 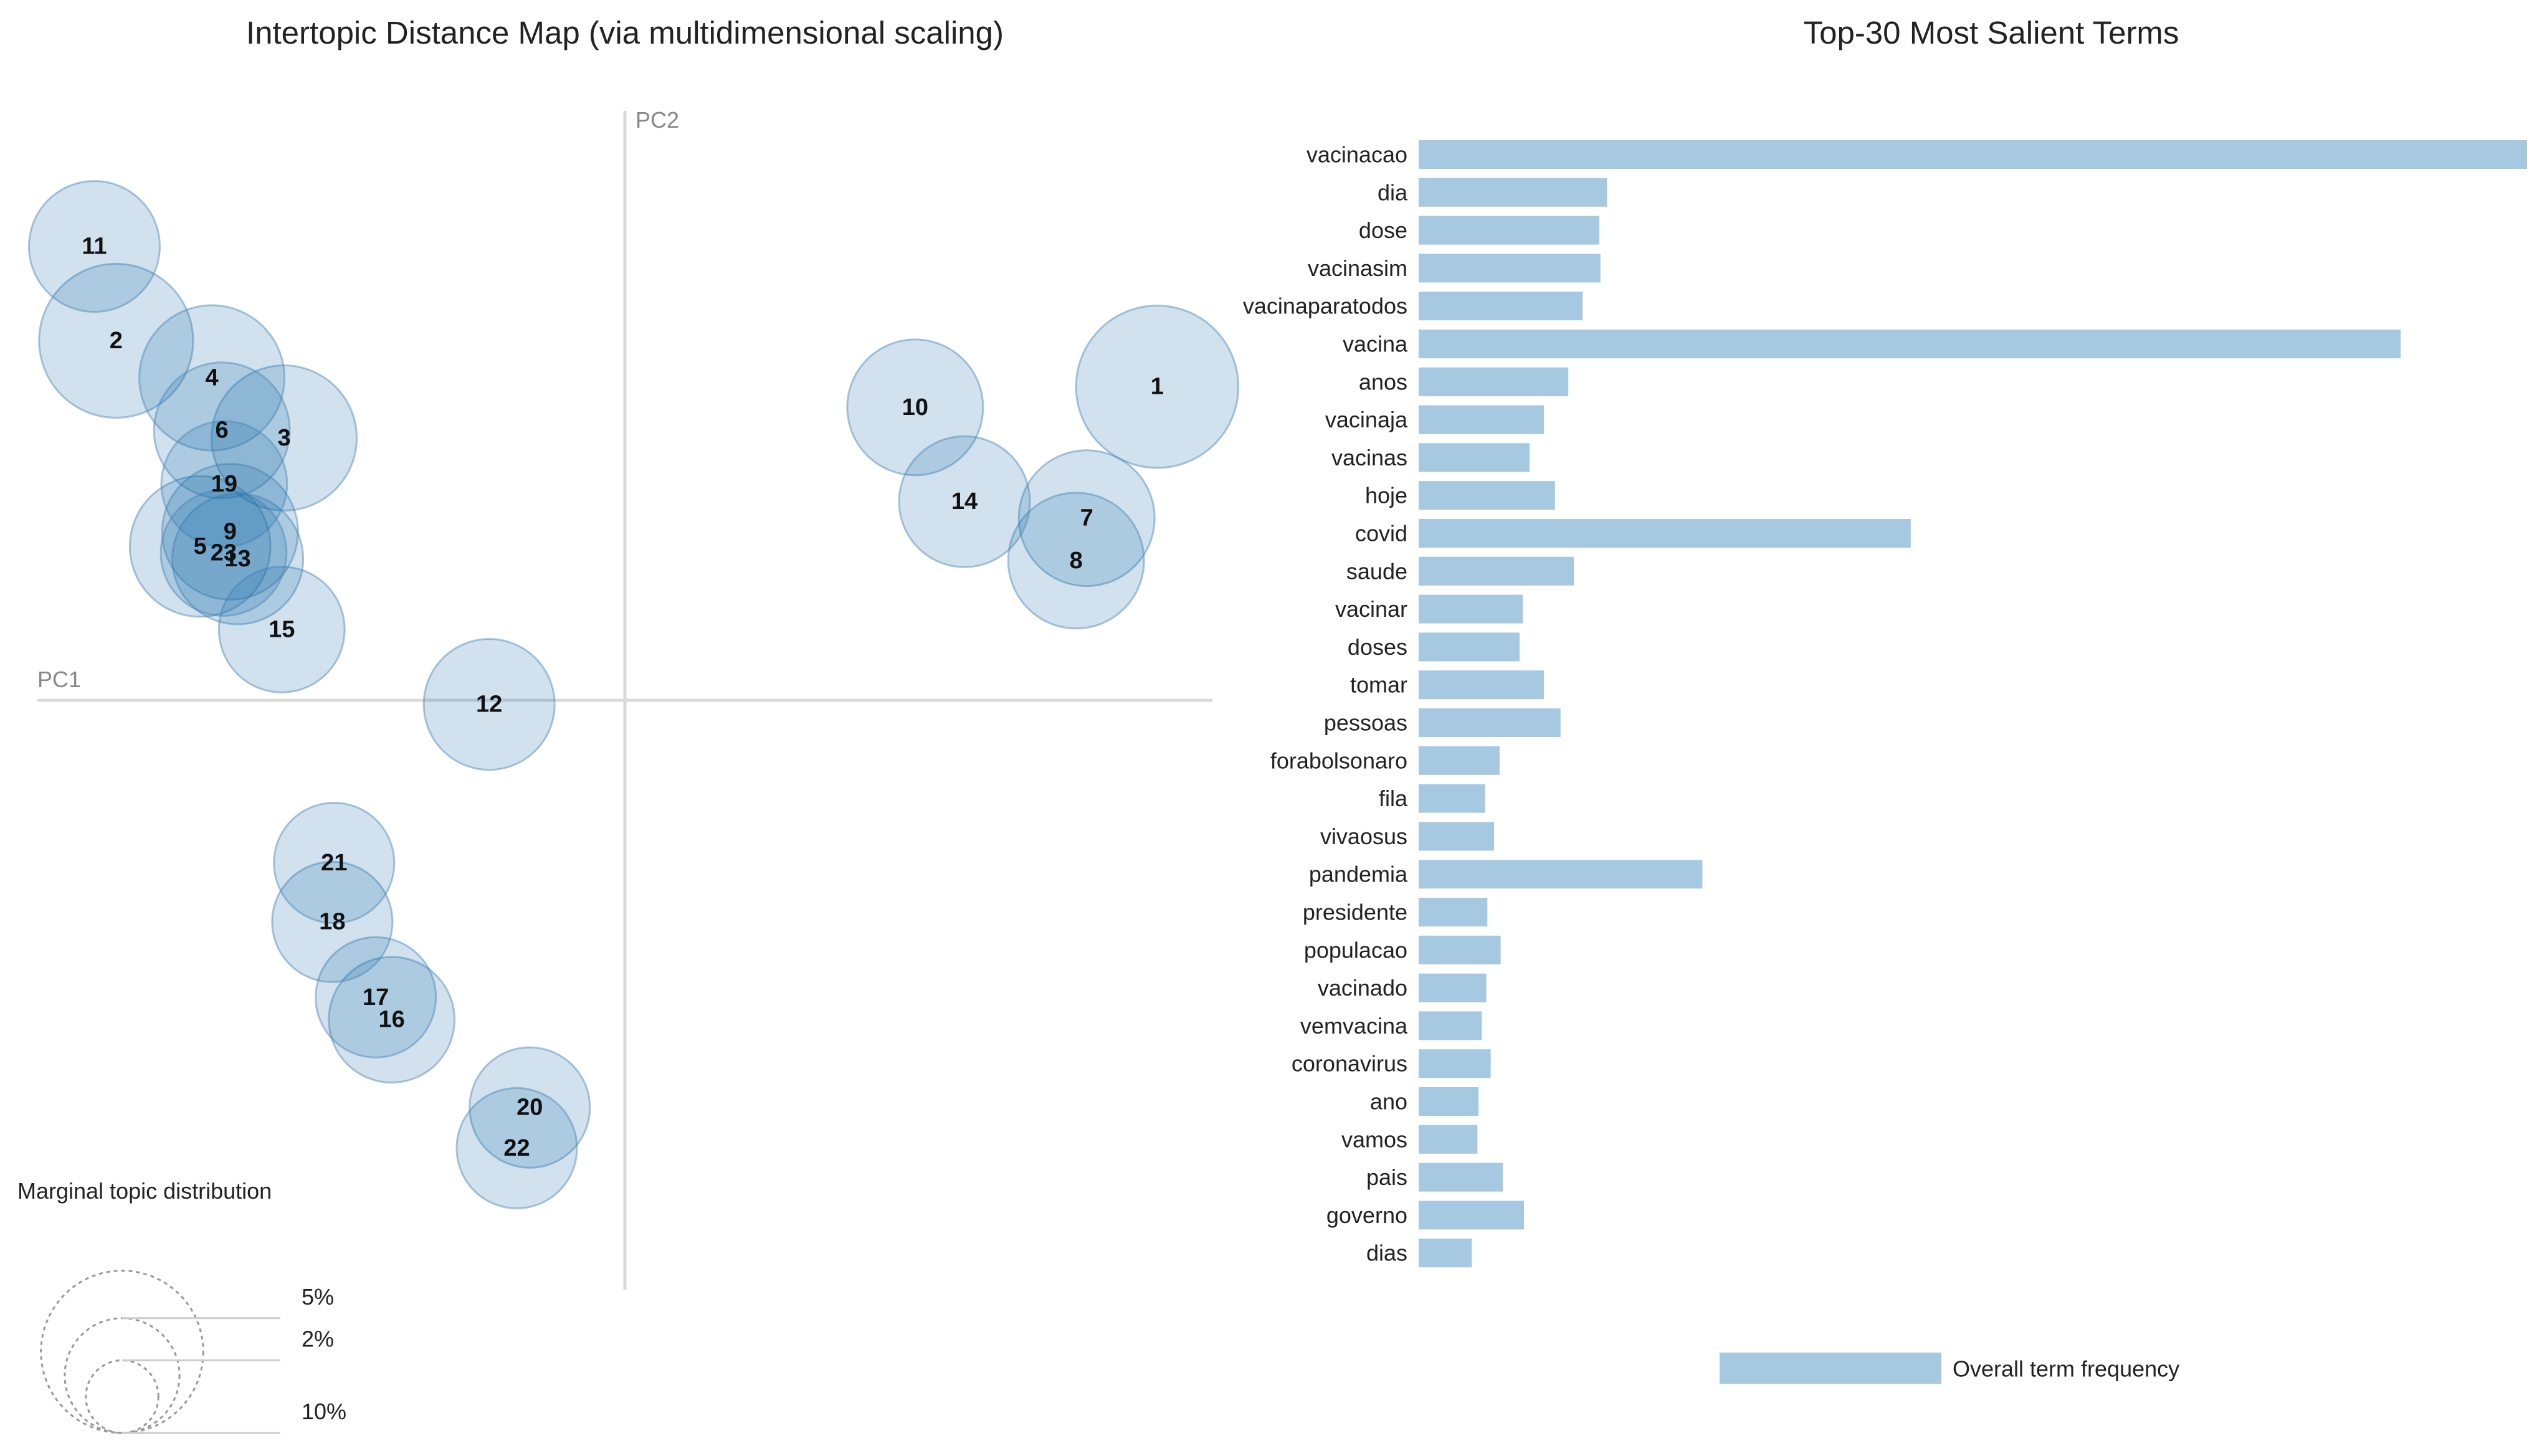 What do you see at coordinates (1349, 1064) in the screenshot?
I see `term-label-coronavirus: coronavirus` at bounding box center [1349, 1064].